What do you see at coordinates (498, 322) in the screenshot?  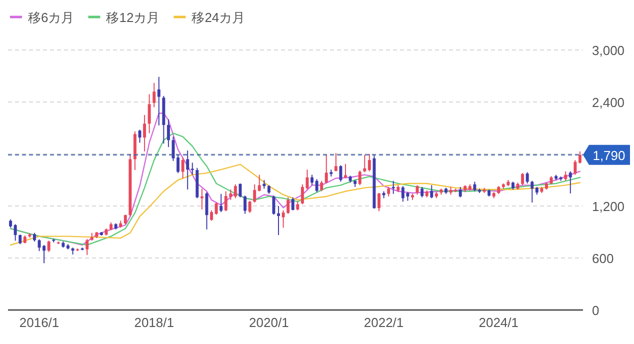 I see `x-tick-label: 2024/1` at bounding box center [498, 322].